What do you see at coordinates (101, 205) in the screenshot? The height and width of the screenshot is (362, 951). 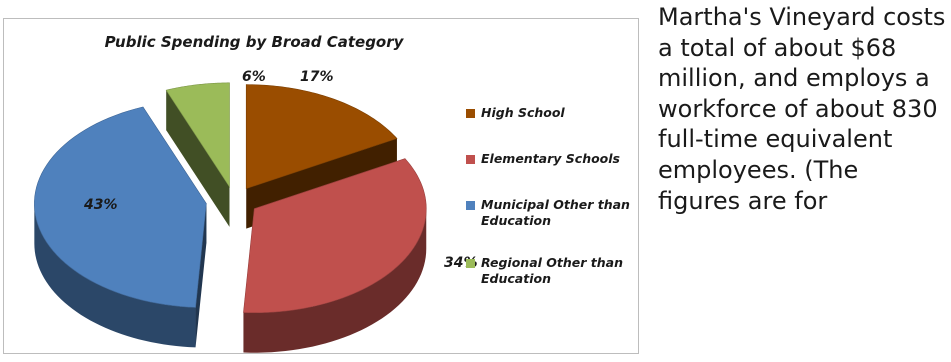 I see `pie-data-label: 43%` at bounding box center [101, 205].